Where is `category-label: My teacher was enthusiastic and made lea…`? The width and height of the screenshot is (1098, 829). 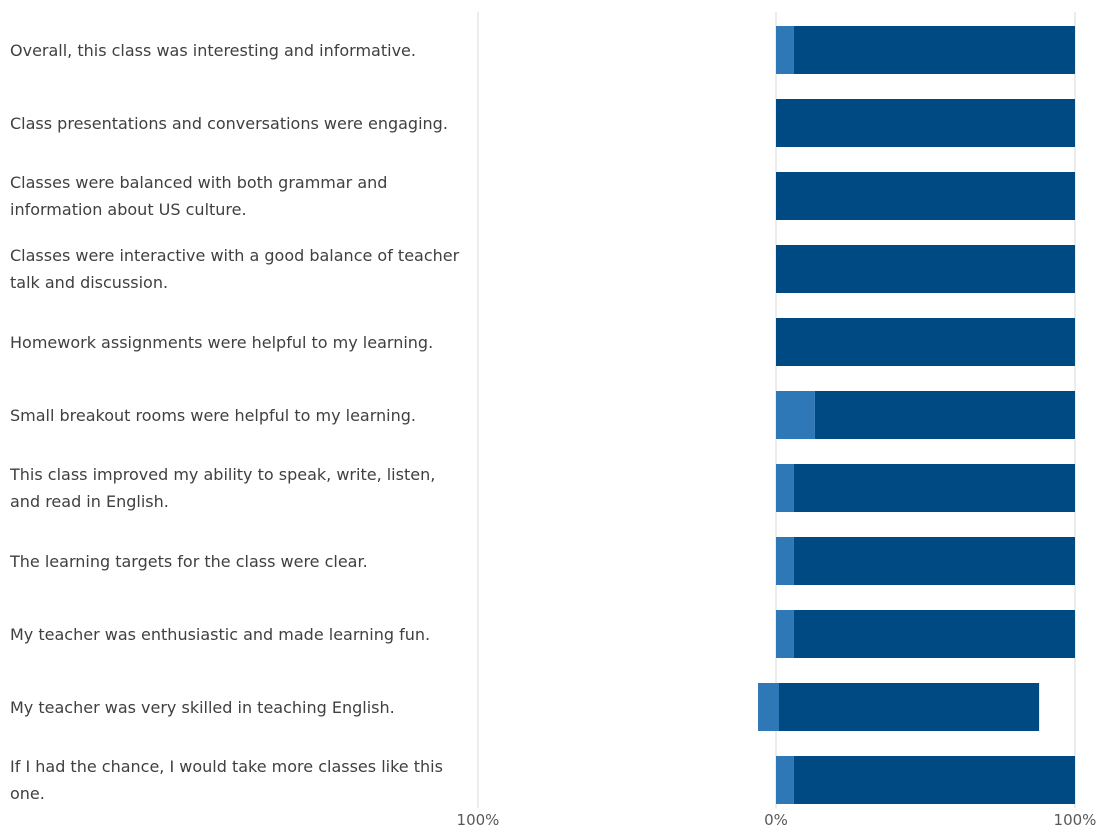 category-label: My teacher was enthusiastic and made lea… is located at coordinates (220, 634).